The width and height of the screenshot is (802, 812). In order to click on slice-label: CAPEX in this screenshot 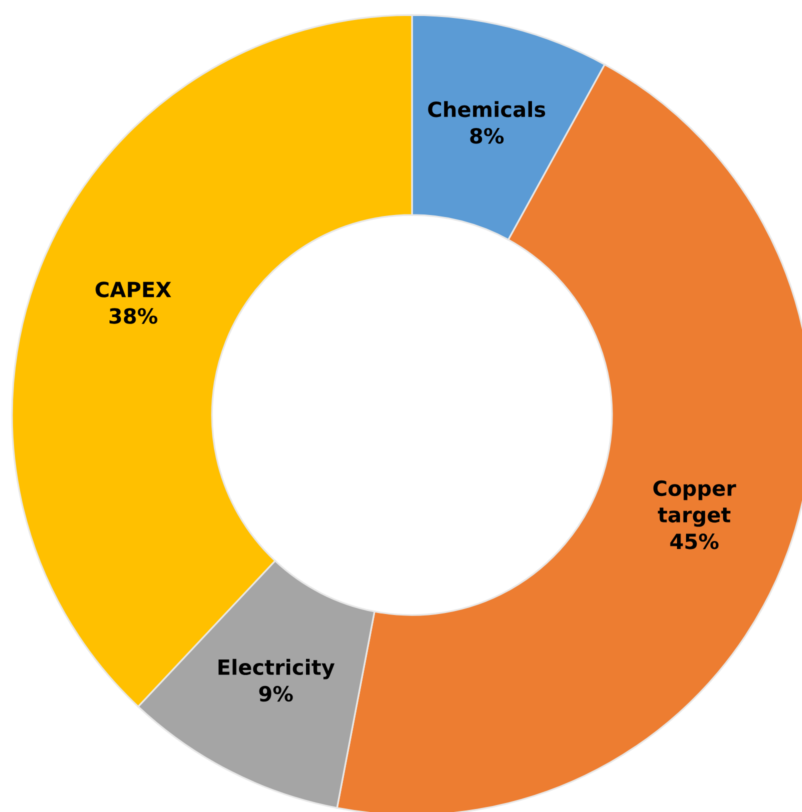, I will do `click(134, 290)`.